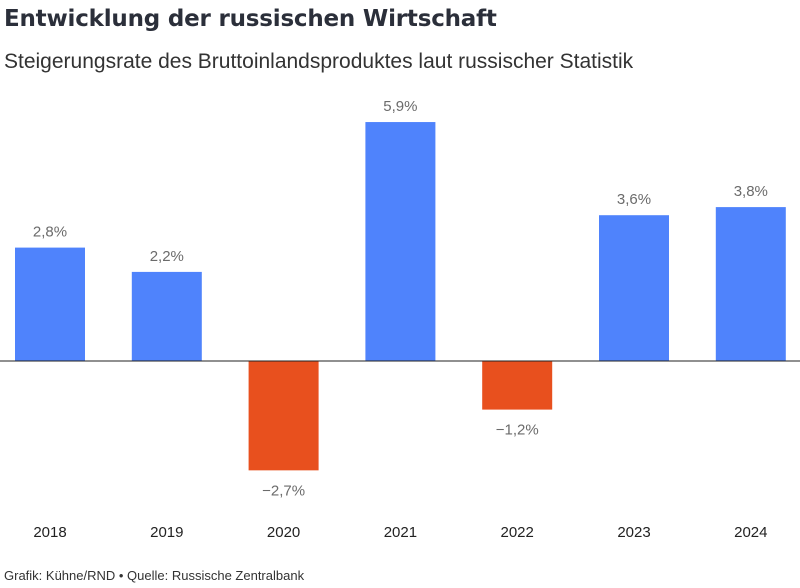 This screenshot has height=588, width=800. What do you see at coordinates (517, 385) in the screenshot?
I see `bar-2022` at bounding box center [517, 385].